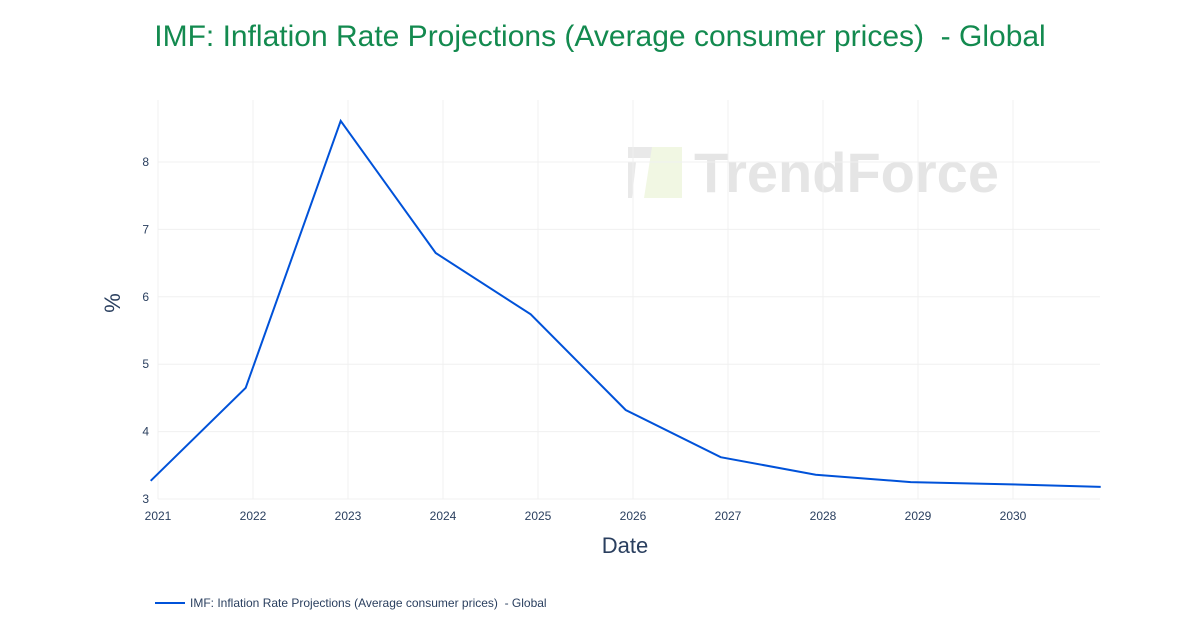 This screenshot has width=1200, height=630. Describe the element at coordinates (728, 516) in the screenshot. I see `x-tick-label: 2027` at that location.